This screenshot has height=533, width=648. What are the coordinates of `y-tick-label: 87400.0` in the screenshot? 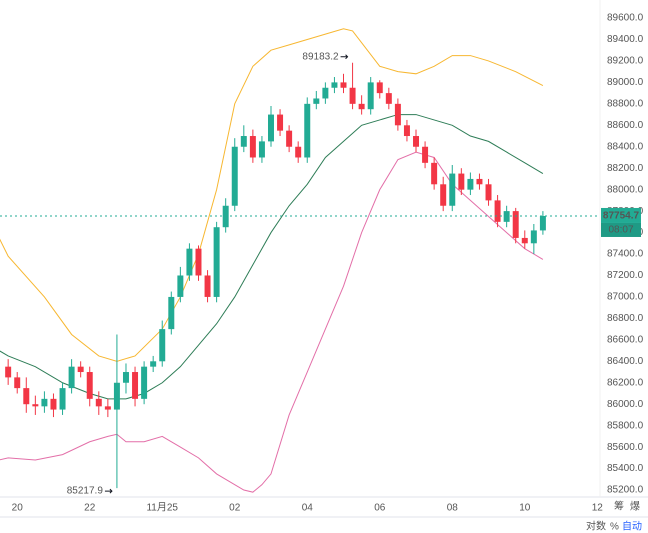 It's located at (625, 254).